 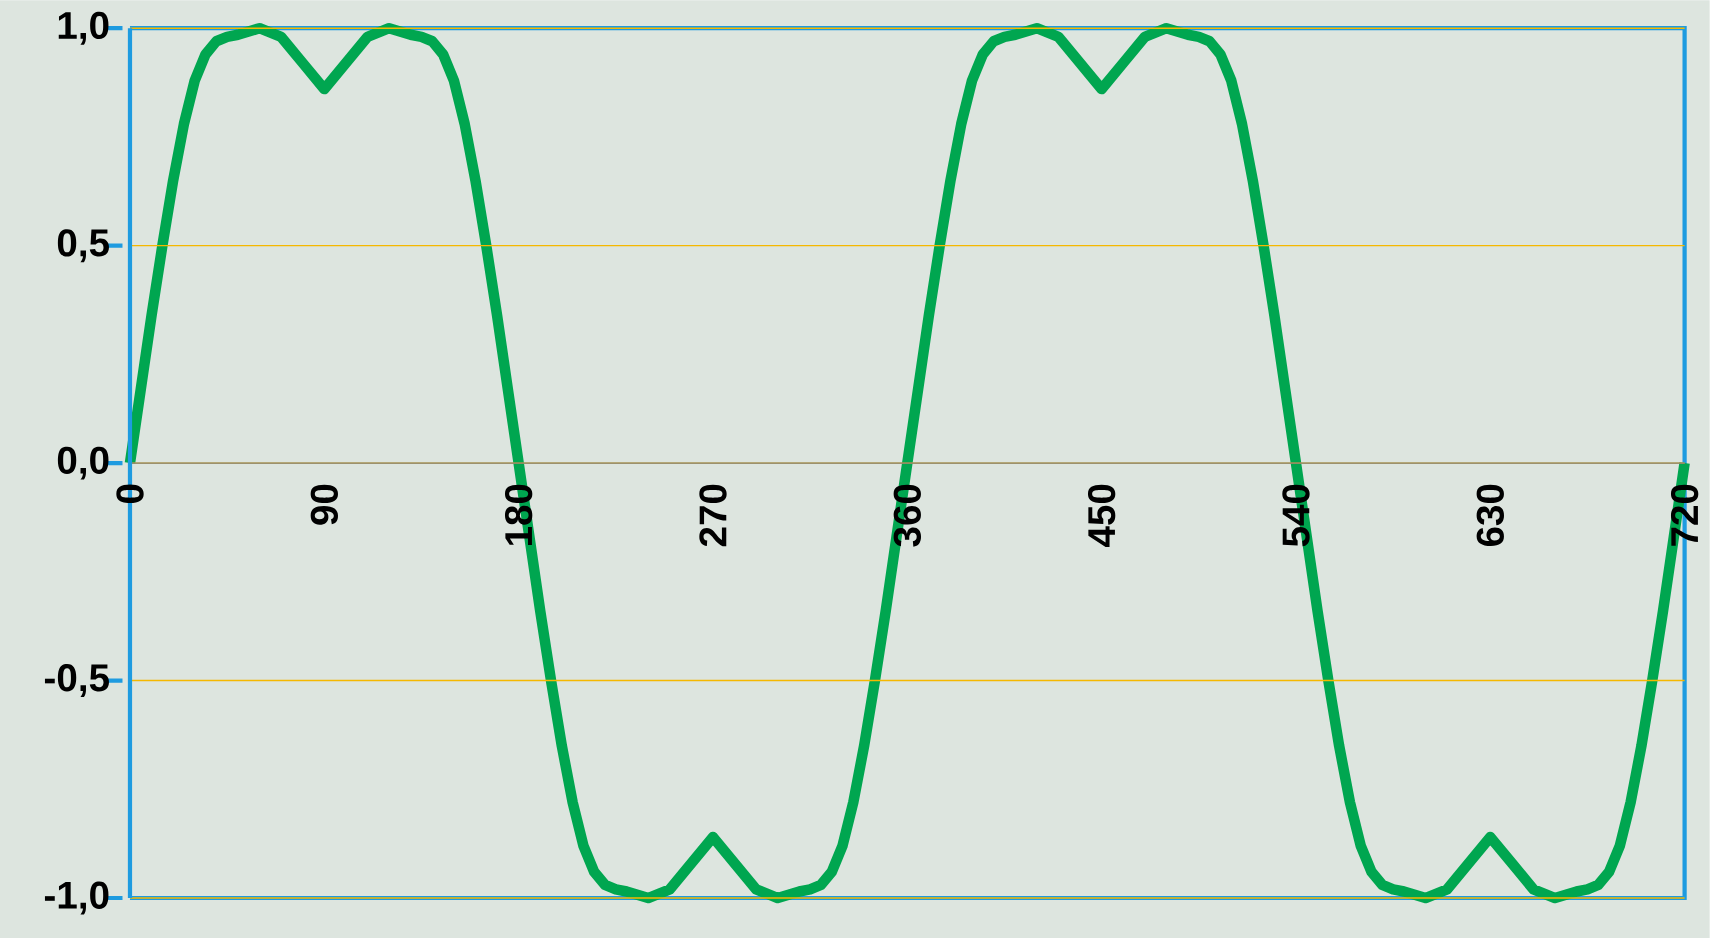 What do you see at coordinates (713, 515) in the screenshot?
I see `x-tick-label: 270` at bounding box center [713, 515].